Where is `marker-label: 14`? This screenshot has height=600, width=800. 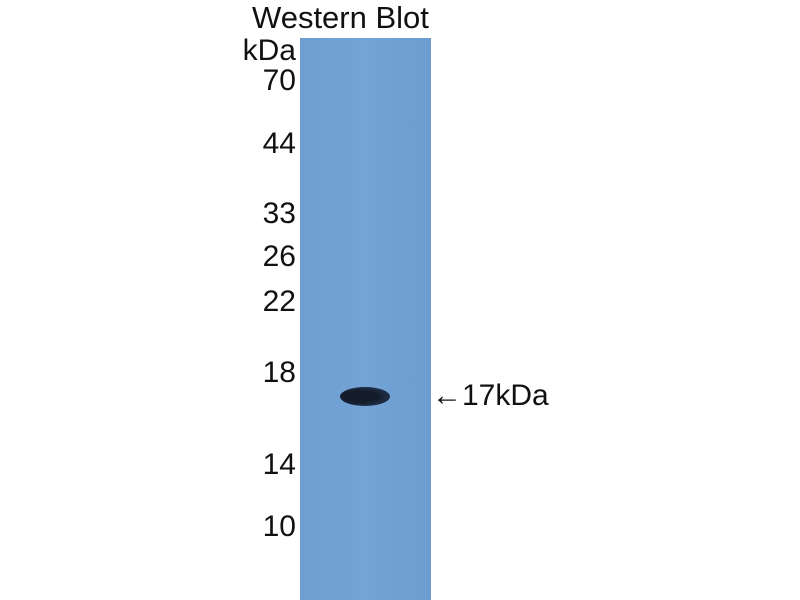 marker-label: 14 is located at coordinates (279, 464).